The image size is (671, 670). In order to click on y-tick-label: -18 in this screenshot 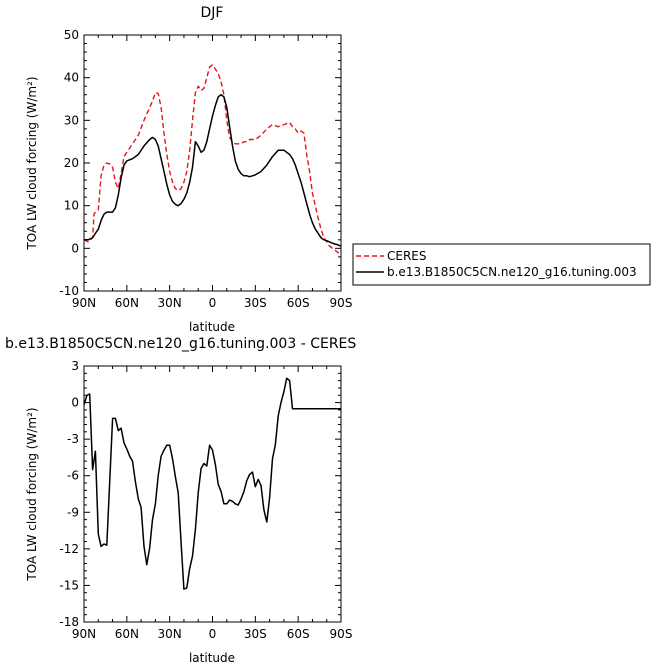, I will do `click(69, 622)`.